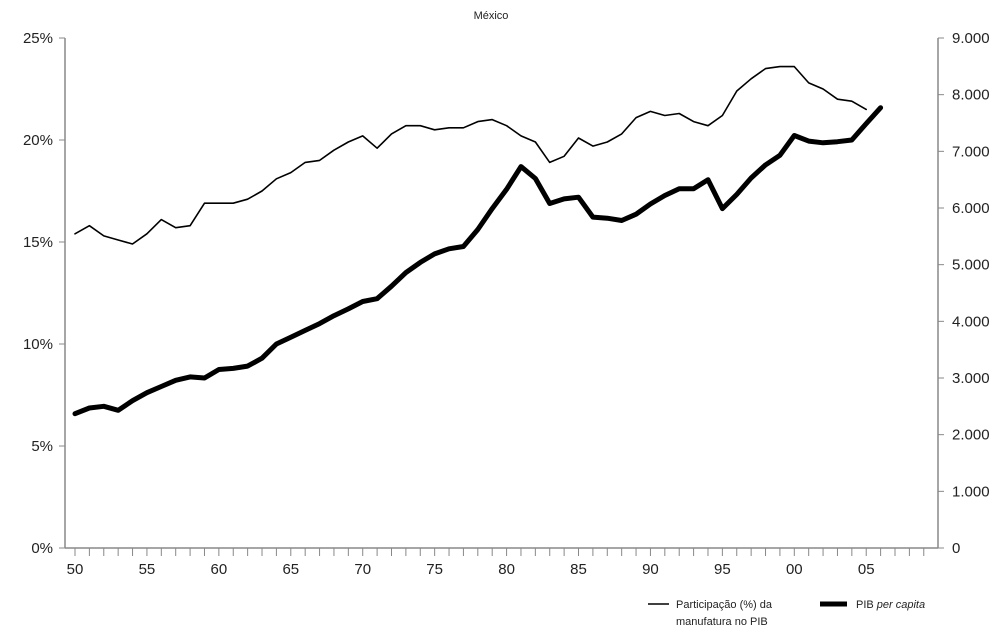 This screenshot has width=1005, height=633. Describe the element at coordinates (75, 569) in the screenshot. I see `x-tick-label: 50` at that location.